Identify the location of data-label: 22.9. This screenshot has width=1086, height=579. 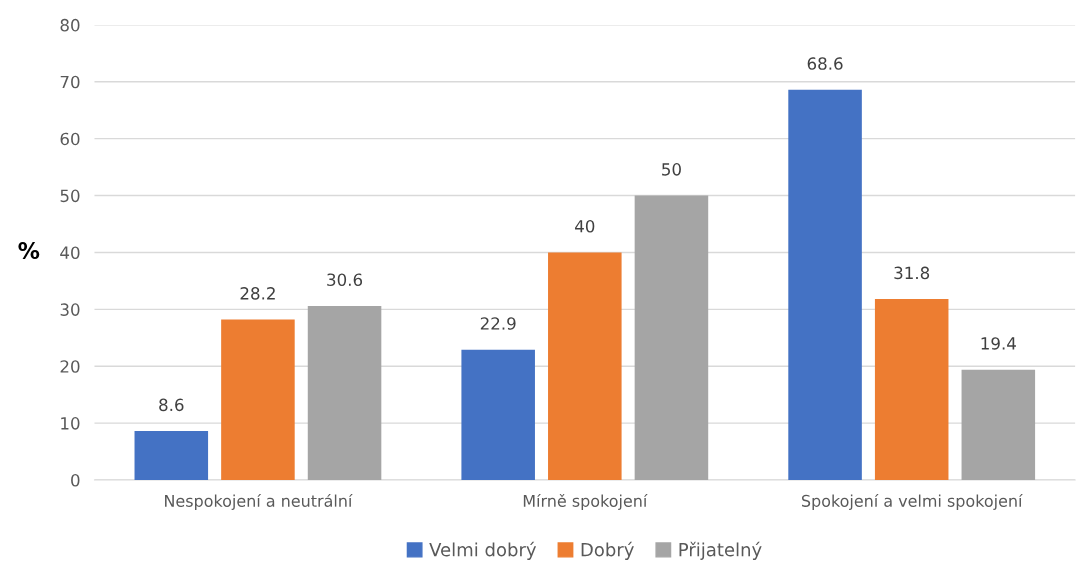
(498, 323).